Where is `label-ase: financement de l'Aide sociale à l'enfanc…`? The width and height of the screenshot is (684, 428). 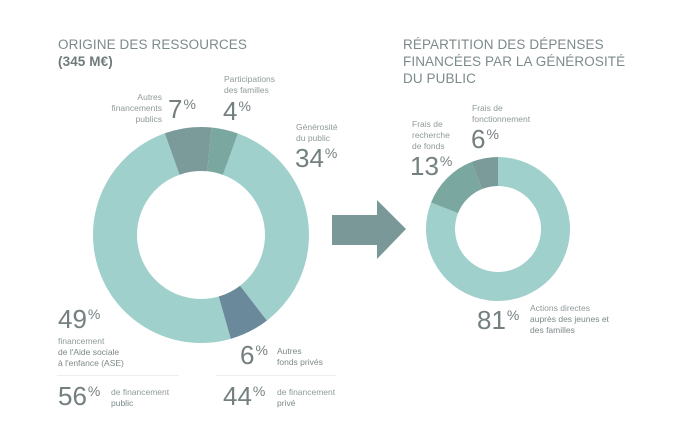
label-ase: financement de l'Aide sociale à l'enfanc… is located at coordinates (91, 352).